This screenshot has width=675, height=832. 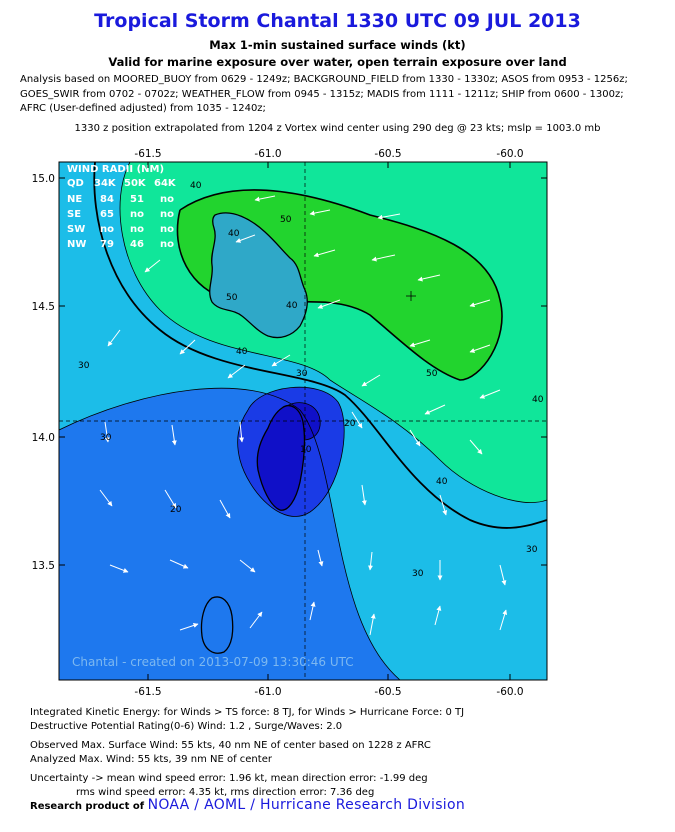 I want to click on lat-label: 15.0, so click(x=43, y=179).